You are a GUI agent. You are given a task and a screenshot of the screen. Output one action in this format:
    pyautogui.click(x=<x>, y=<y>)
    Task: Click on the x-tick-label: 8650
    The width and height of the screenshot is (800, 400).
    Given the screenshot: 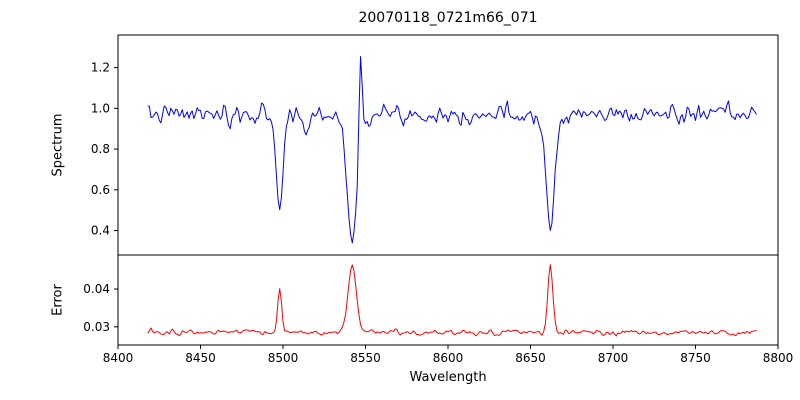 What is the action you would take?
    pyautogui.click(x=530, y=358)
    